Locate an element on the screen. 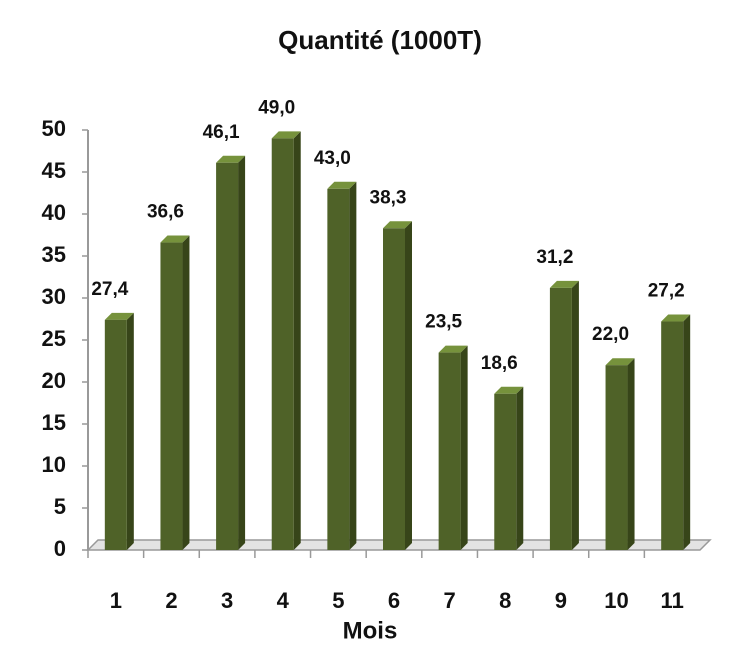 This screenshot has height=655, width=740. chart-title: Quantité (1000T) is located at coordinates (380, 40).